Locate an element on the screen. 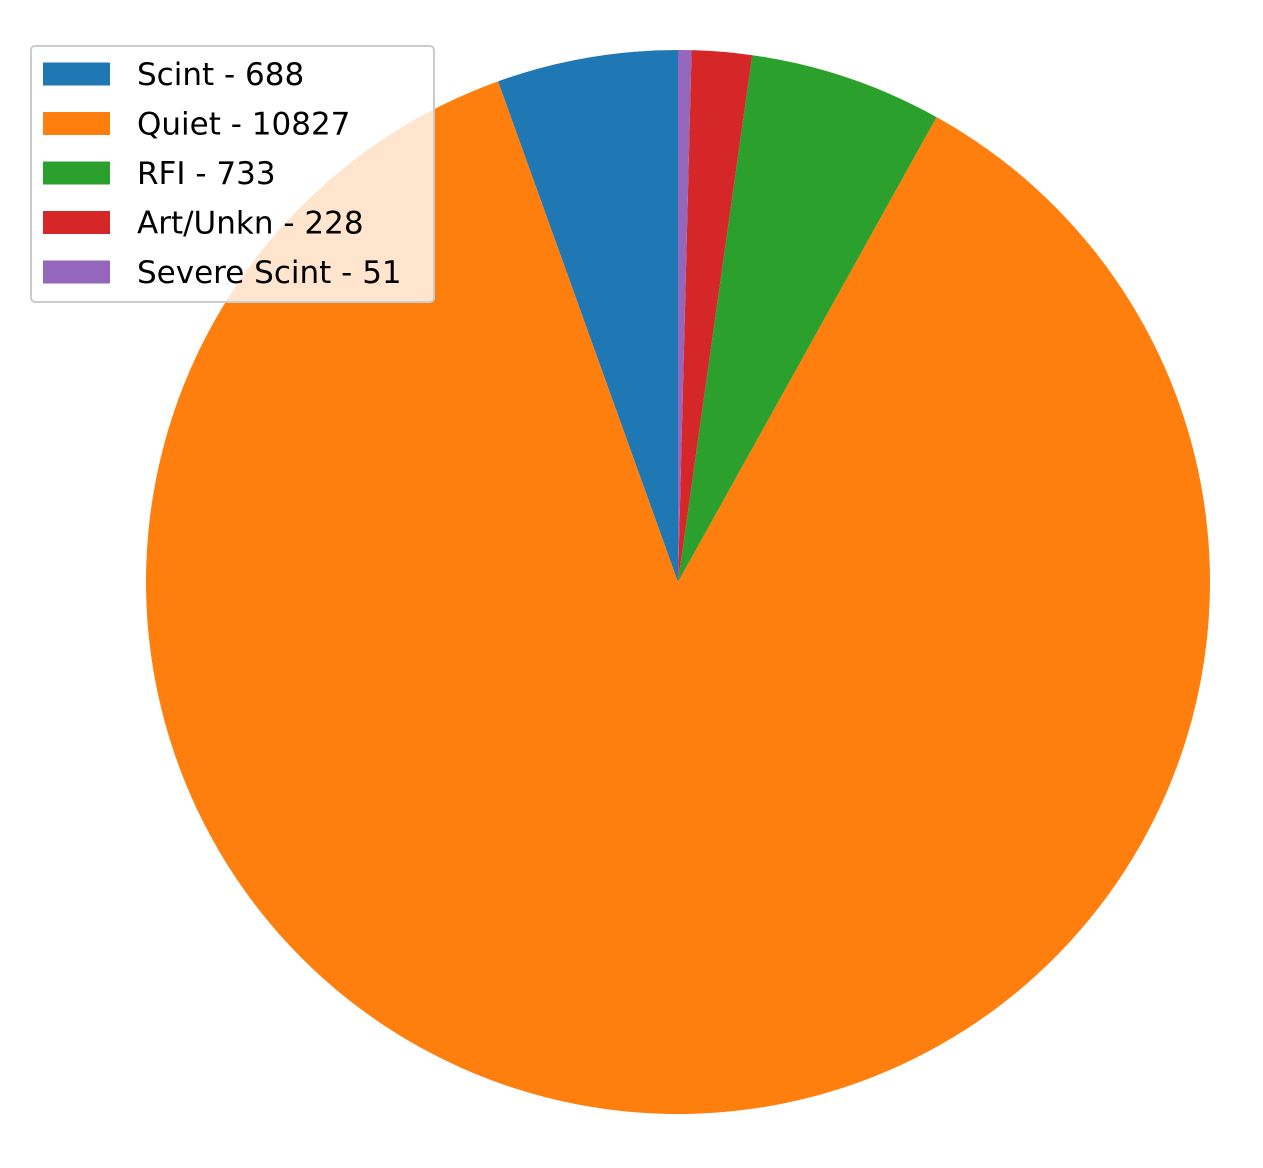  legend-label: RFI - 733 is located at coordinates (206, 174).